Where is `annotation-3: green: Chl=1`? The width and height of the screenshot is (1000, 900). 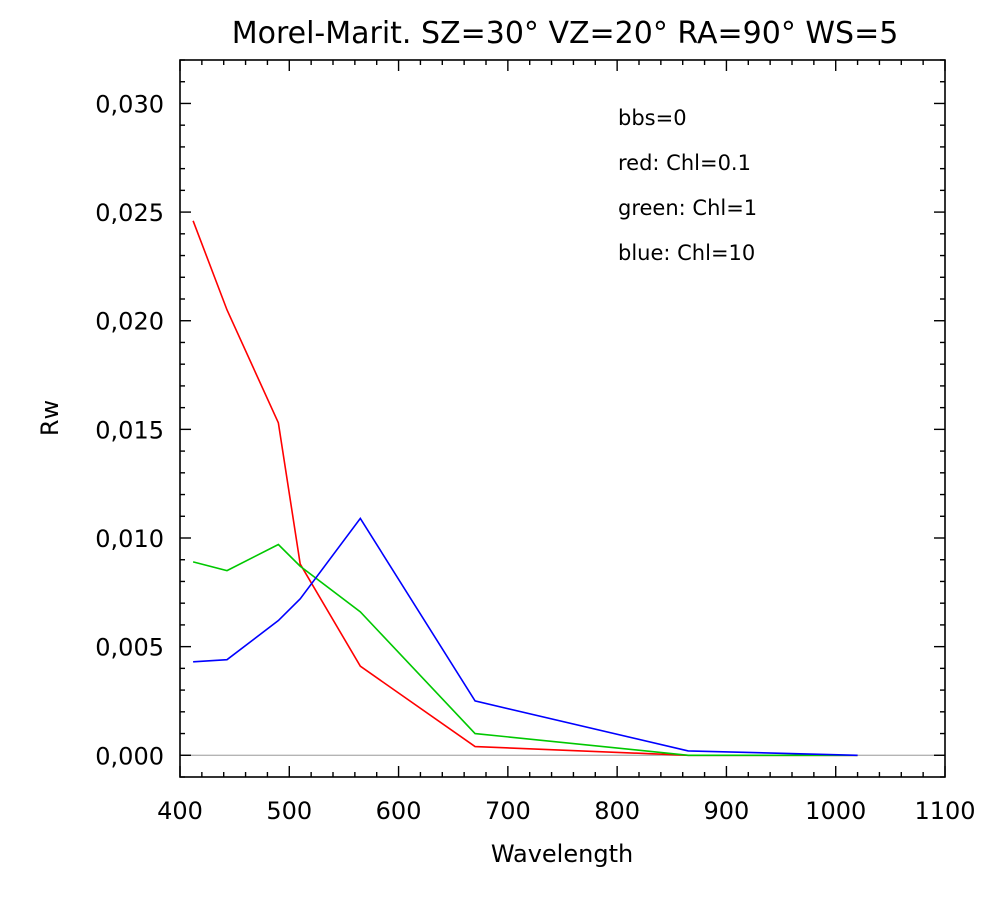
annotation-3: green: Chl=1 is located at coordinates (687, 208).